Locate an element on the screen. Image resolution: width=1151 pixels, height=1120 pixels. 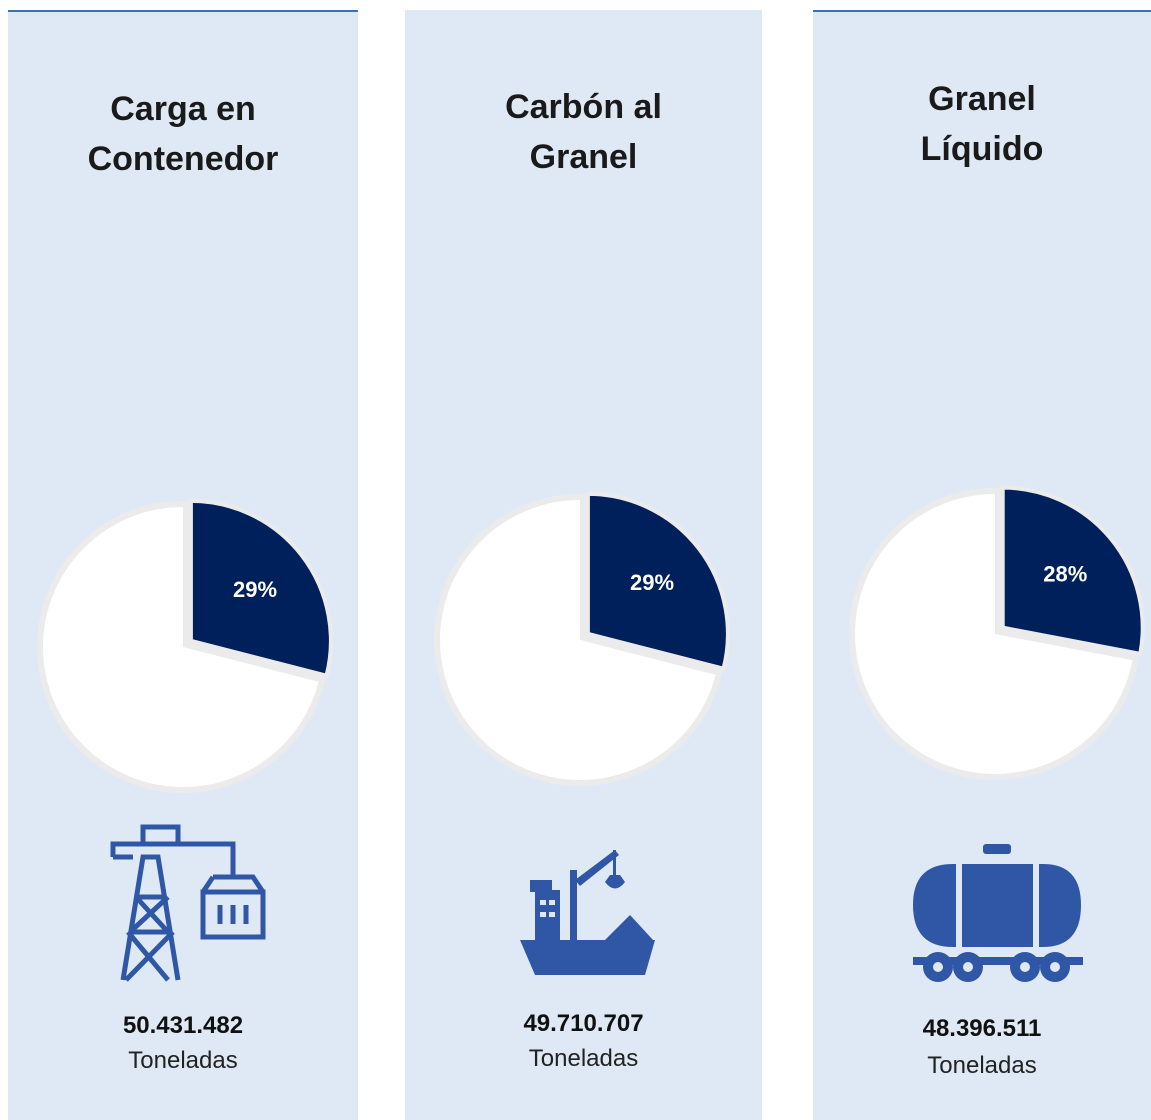
pie-chart: 28% is located at coordinates (997, 733).